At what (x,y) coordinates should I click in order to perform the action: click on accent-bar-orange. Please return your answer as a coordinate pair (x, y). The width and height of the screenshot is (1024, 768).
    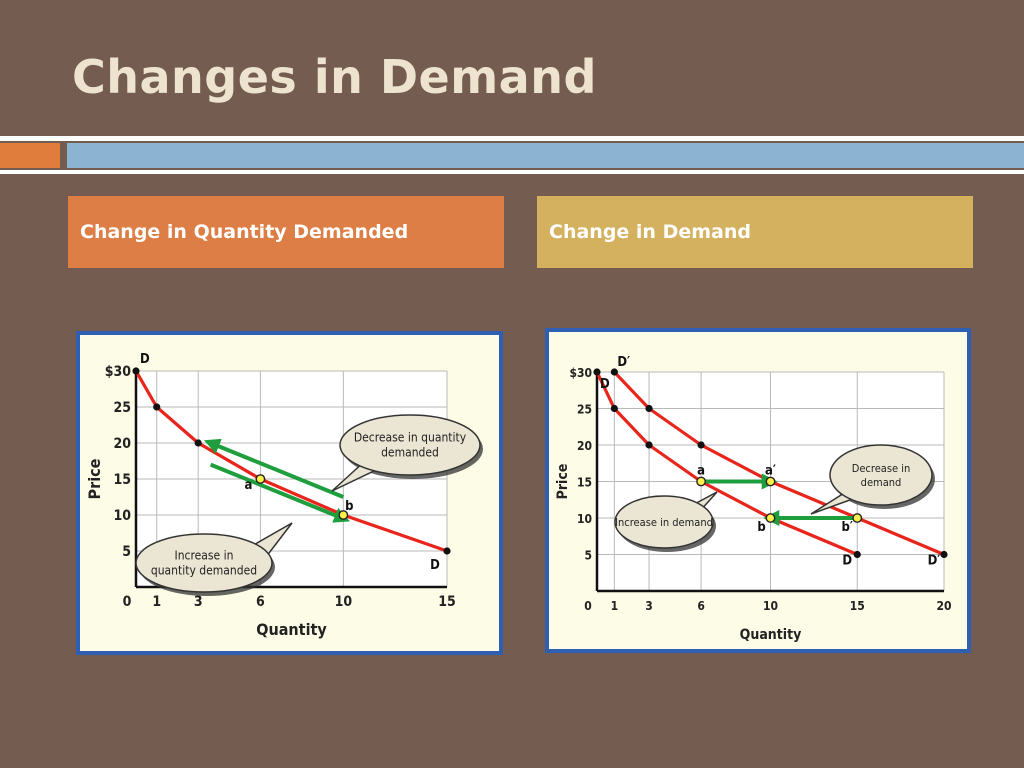
    Looking at the image, I should click on (30, 155).